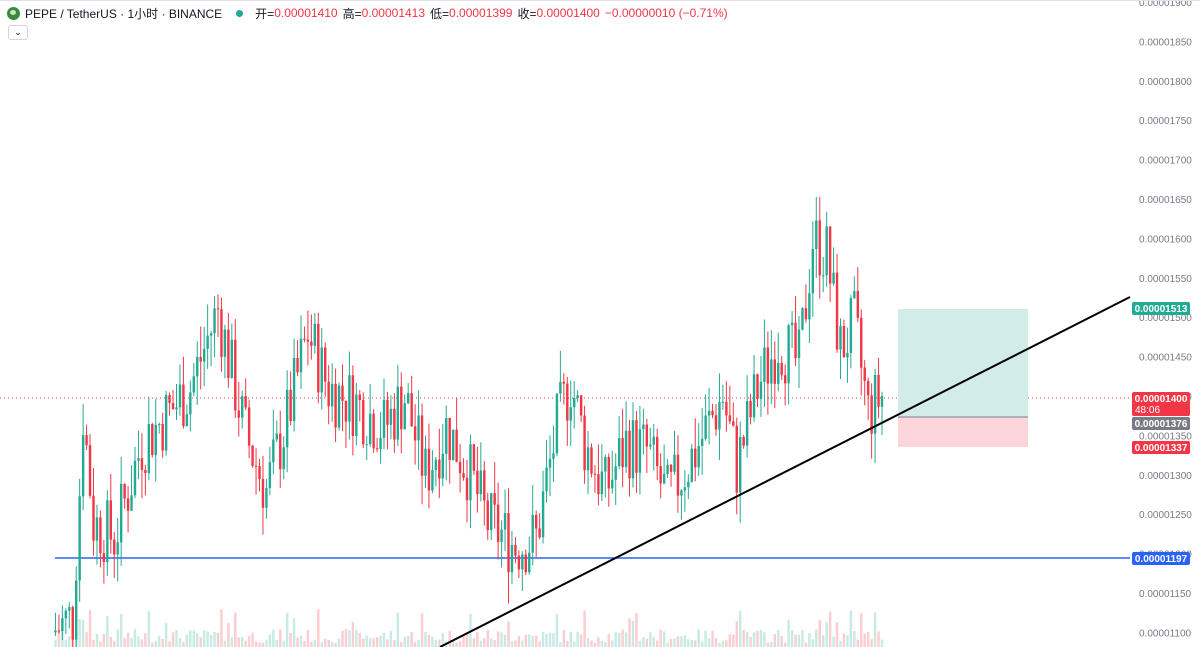 The width and height of the screenshot is (1200, 647). Describe the element at coordinates (963, 363) in the screenshot. I see `profit-zone` at that location.